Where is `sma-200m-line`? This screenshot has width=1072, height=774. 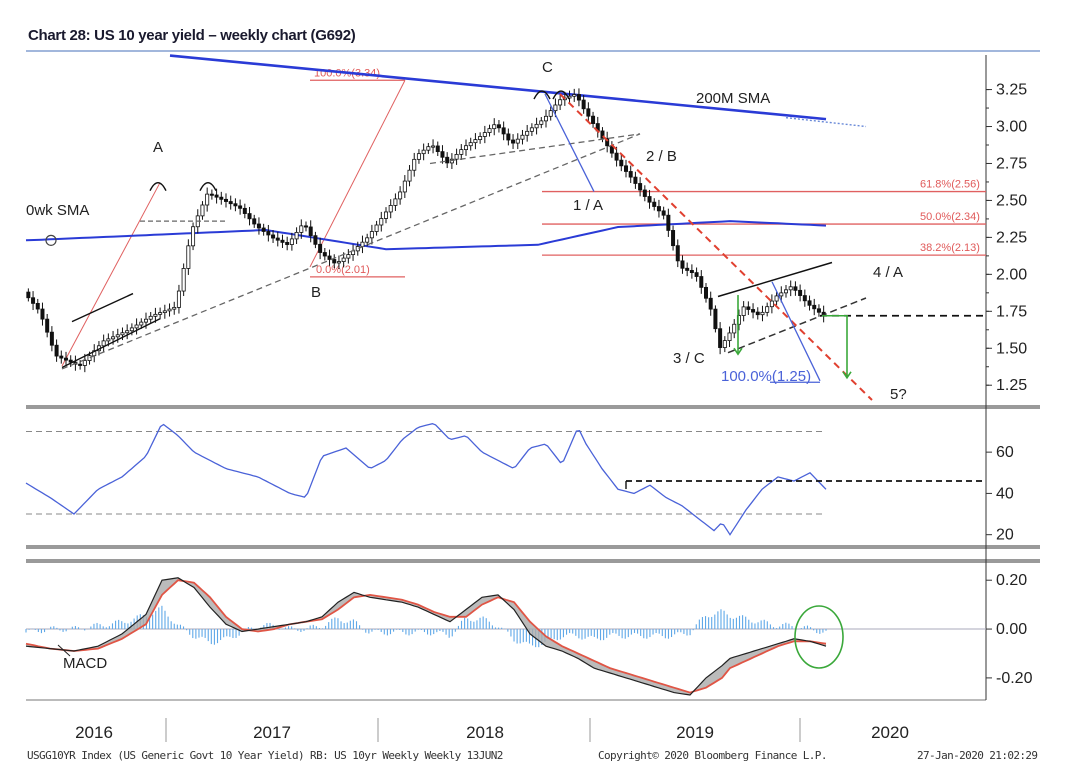
sma-200m-line is located at coordinates (498, 87).